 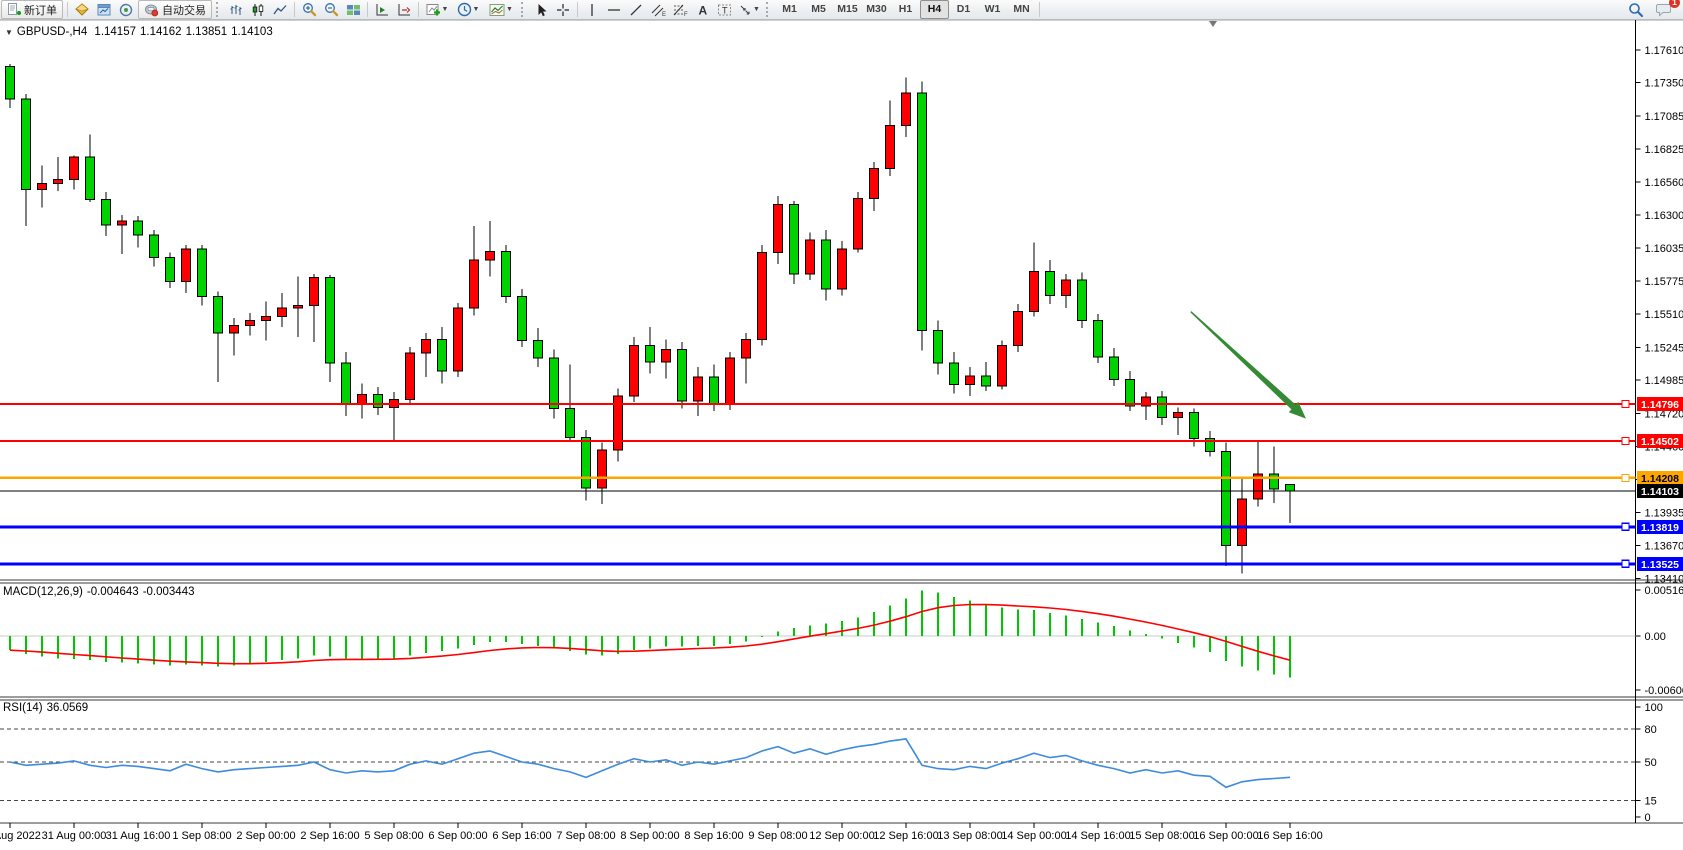 What do you see at coordinates (309, 9) in the screenshot?
I see `zoom-in-button` at bounding box center [309, 9].